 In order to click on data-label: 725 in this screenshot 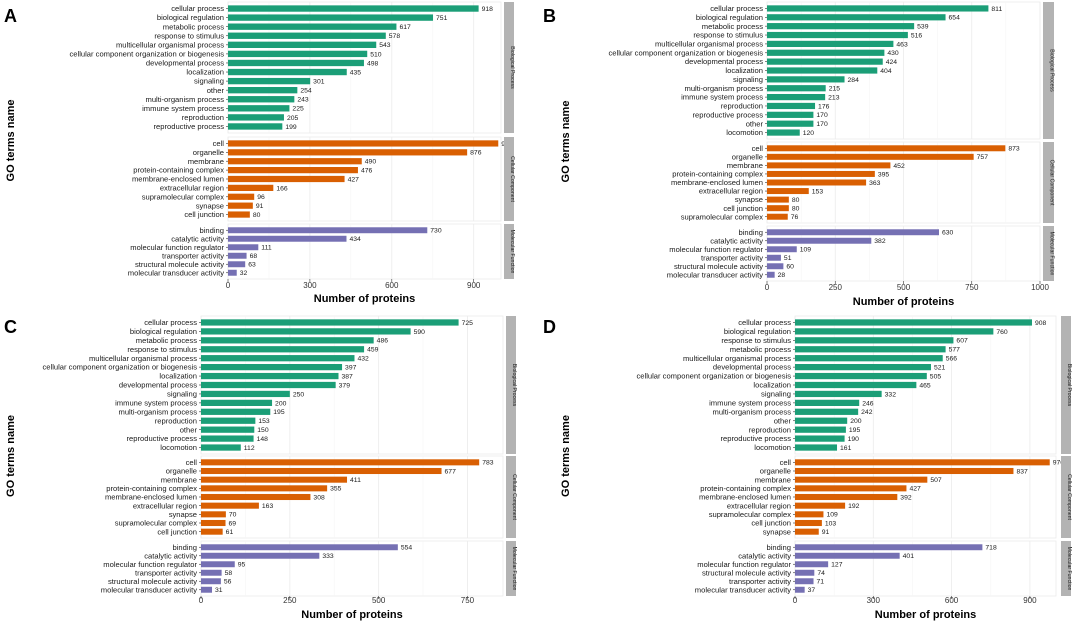, I will do `click(468, 323)`.